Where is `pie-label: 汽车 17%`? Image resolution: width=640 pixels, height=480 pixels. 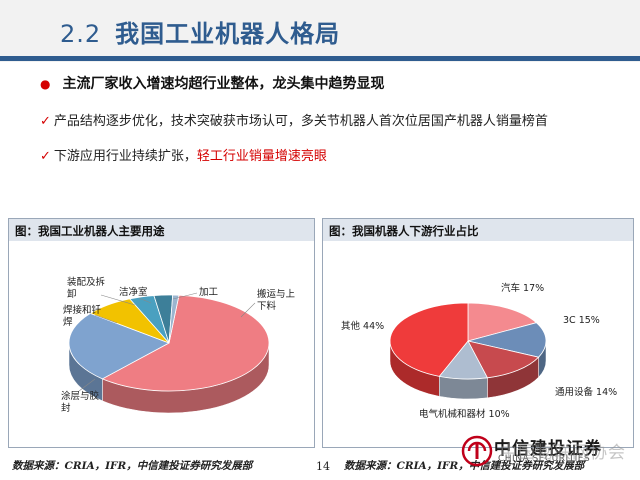 pie-label: 汽车 17% is located at coordinates (522, 288).